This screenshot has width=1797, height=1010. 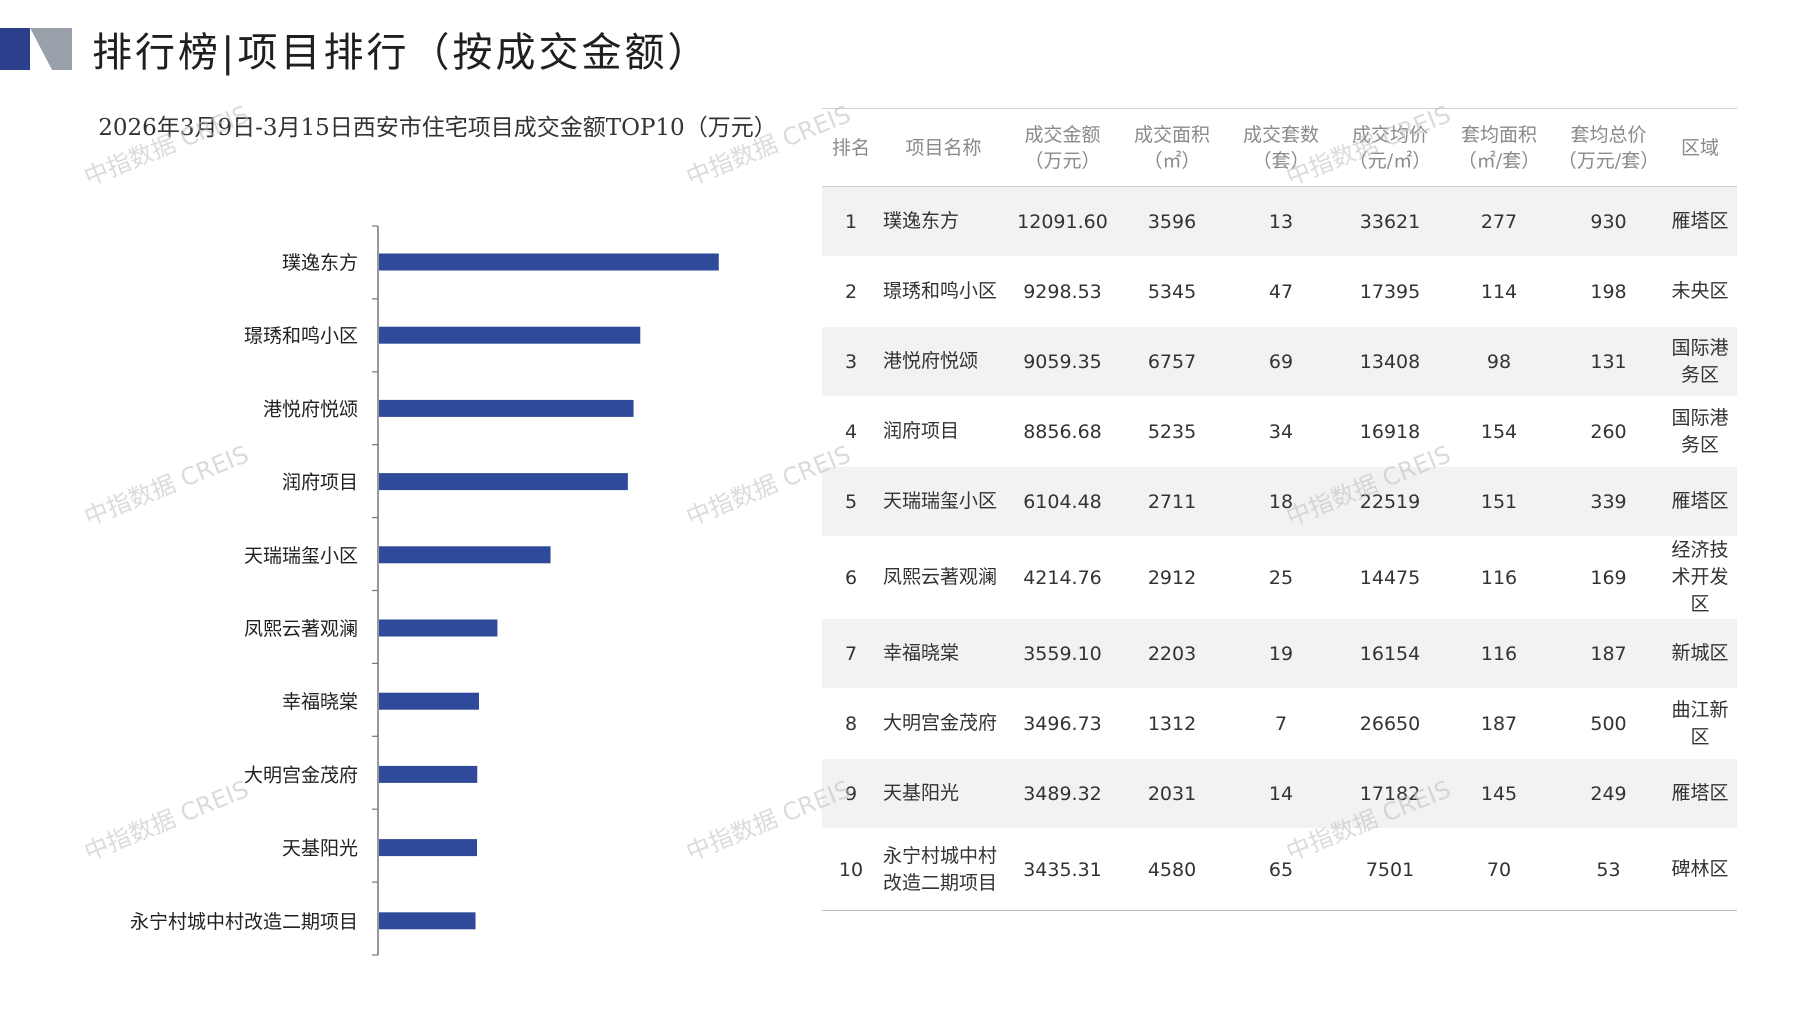 I want to click on table-row: 10 永宁村城中村改造二期项目 3435.31 4580 65 7501 70 53 碑林区, so click(x=1279, y=870).